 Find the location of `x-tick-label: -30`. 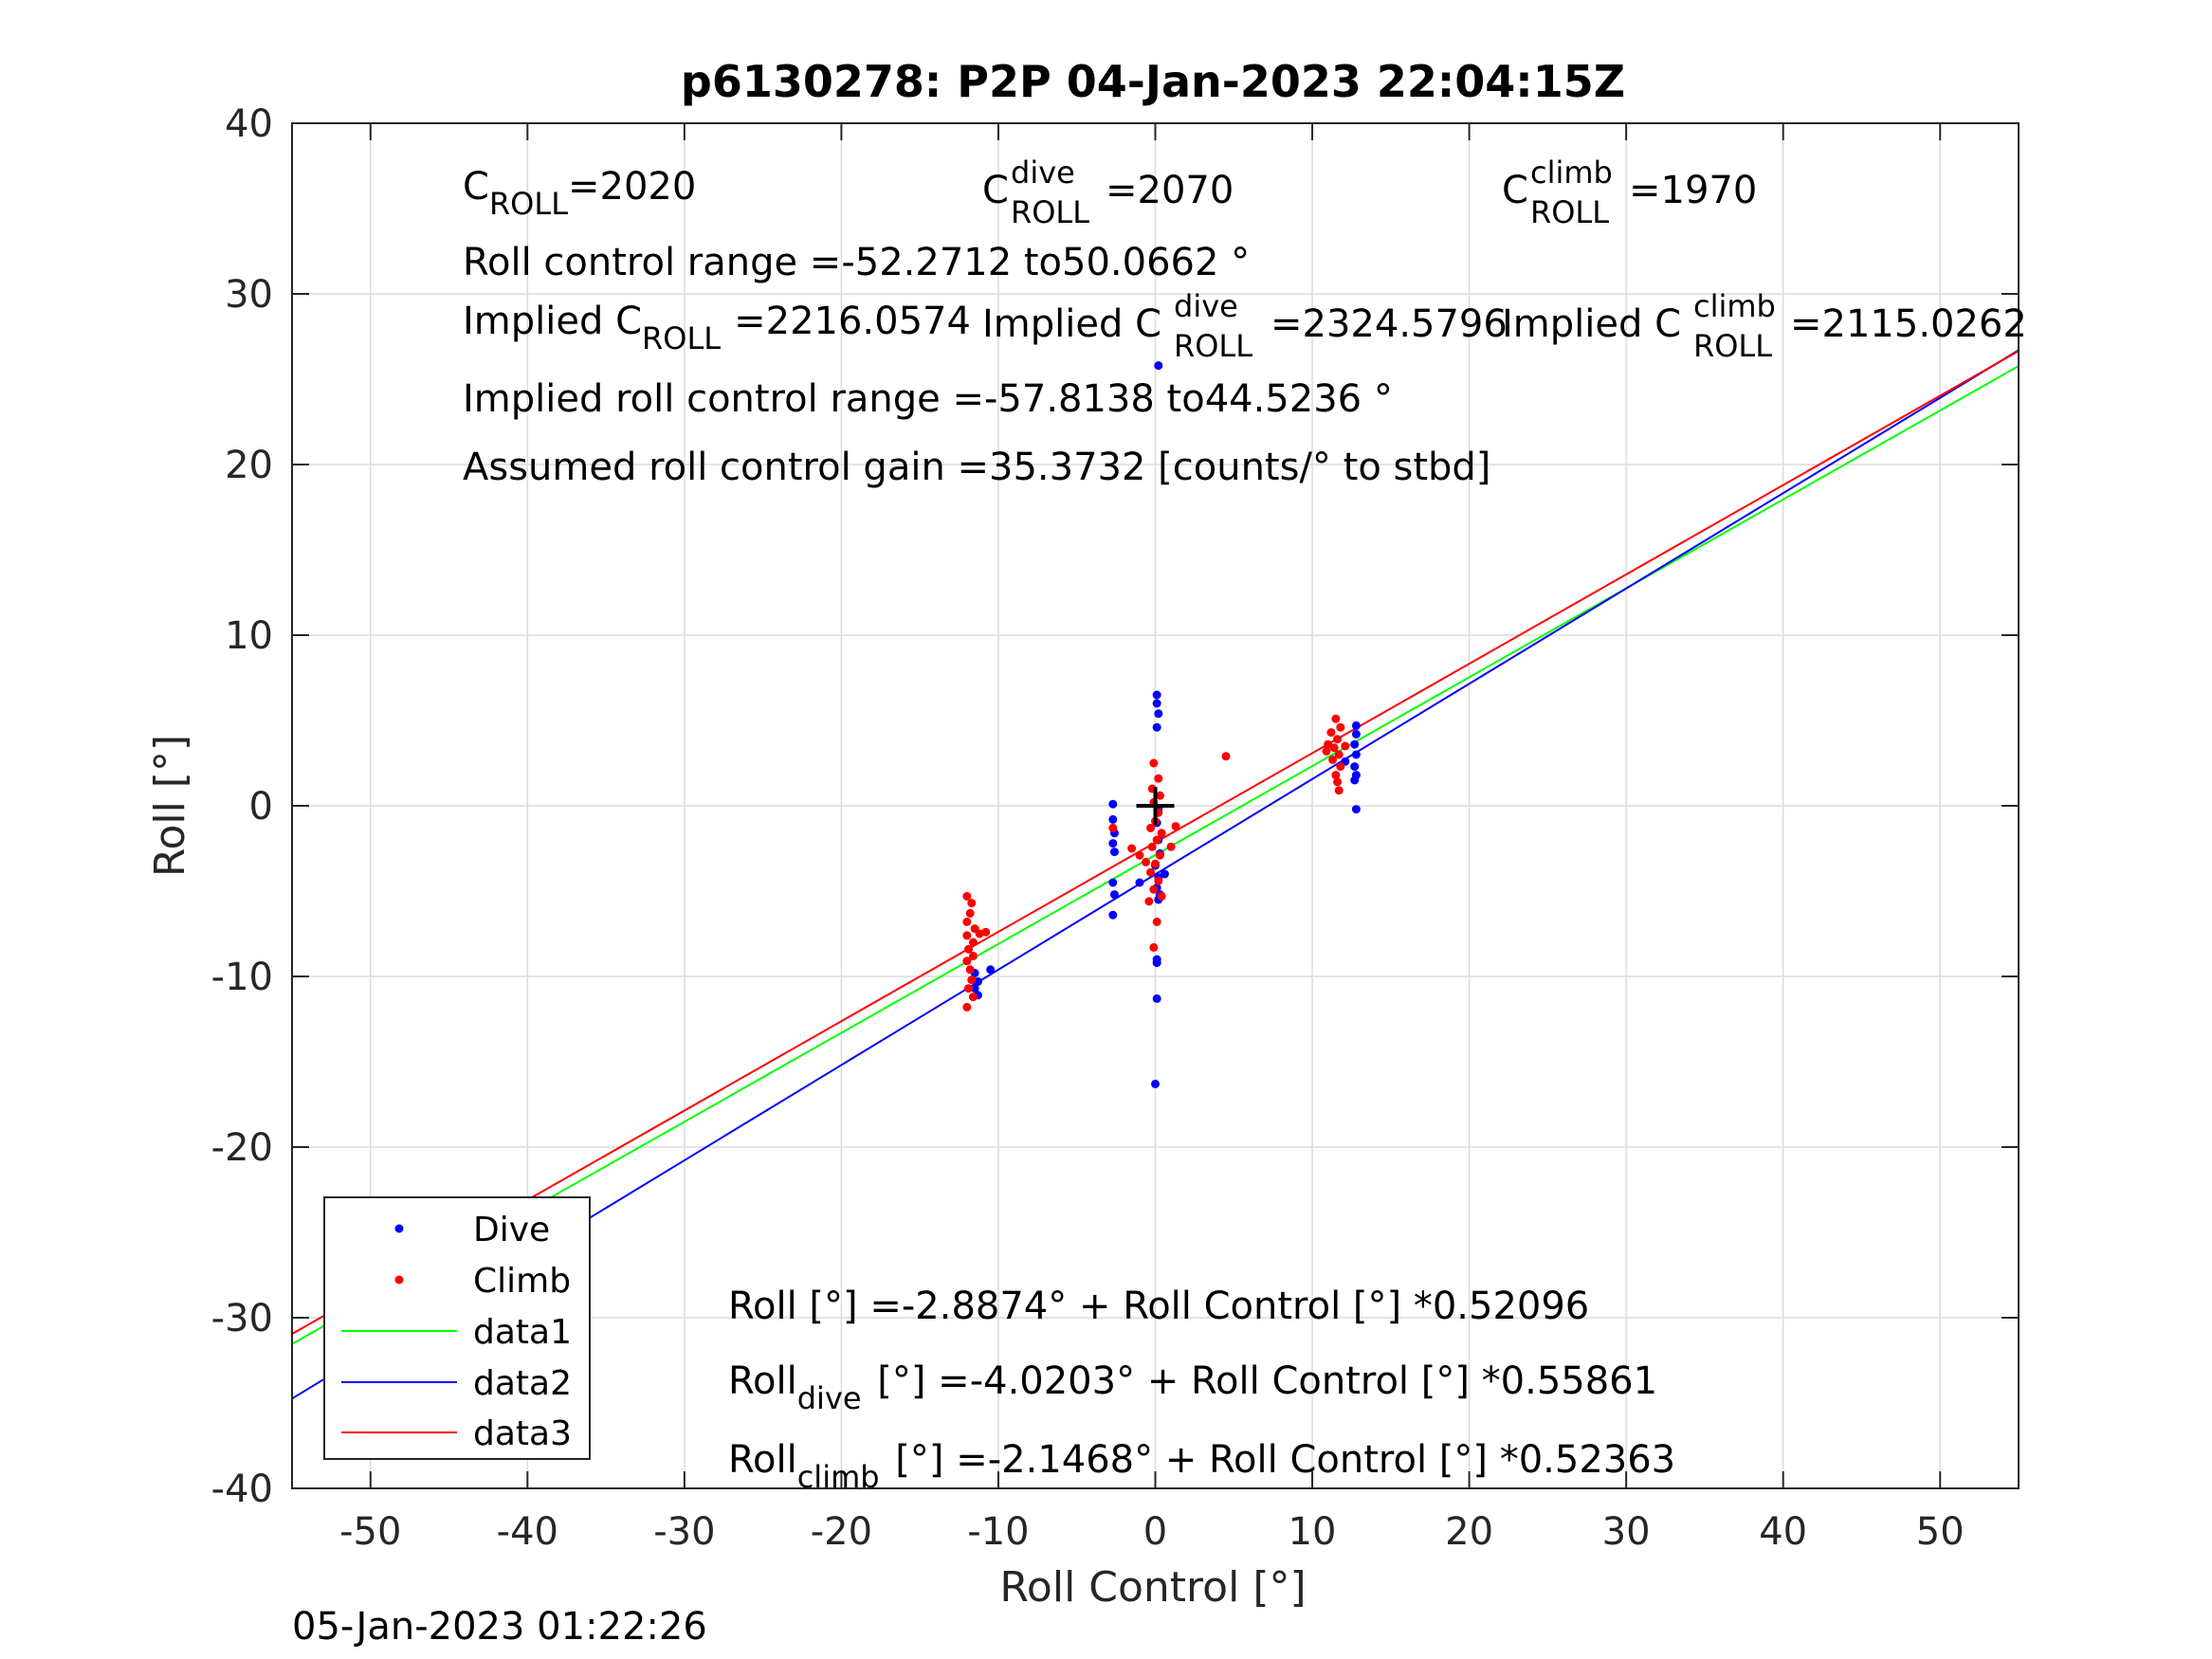

x-tick-label: -30 is located at coordinates (684, 1532).